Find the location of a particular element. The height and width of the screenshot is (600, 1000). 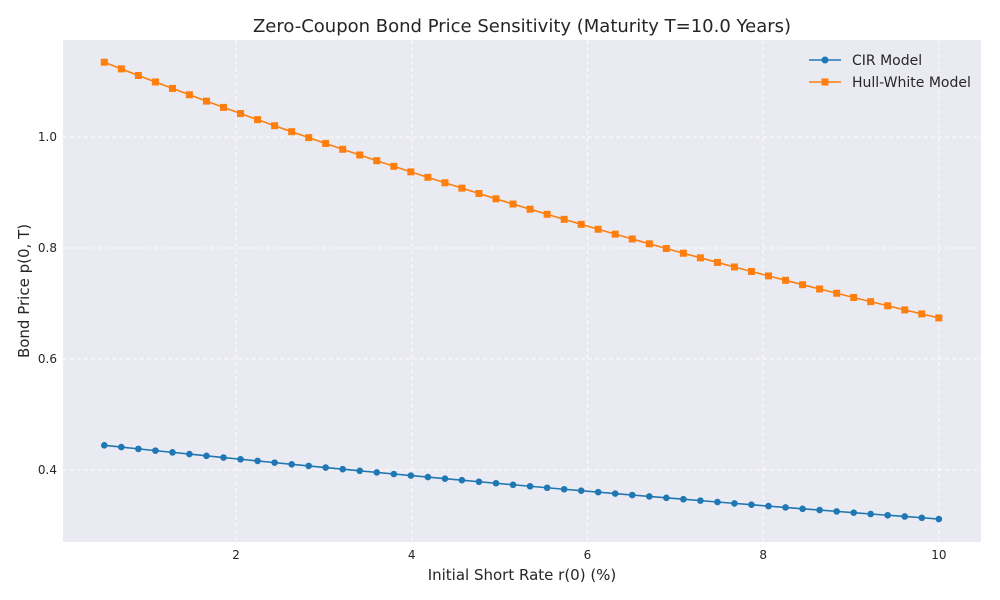

legend-marker-cir is located at coordinates (825, 60).